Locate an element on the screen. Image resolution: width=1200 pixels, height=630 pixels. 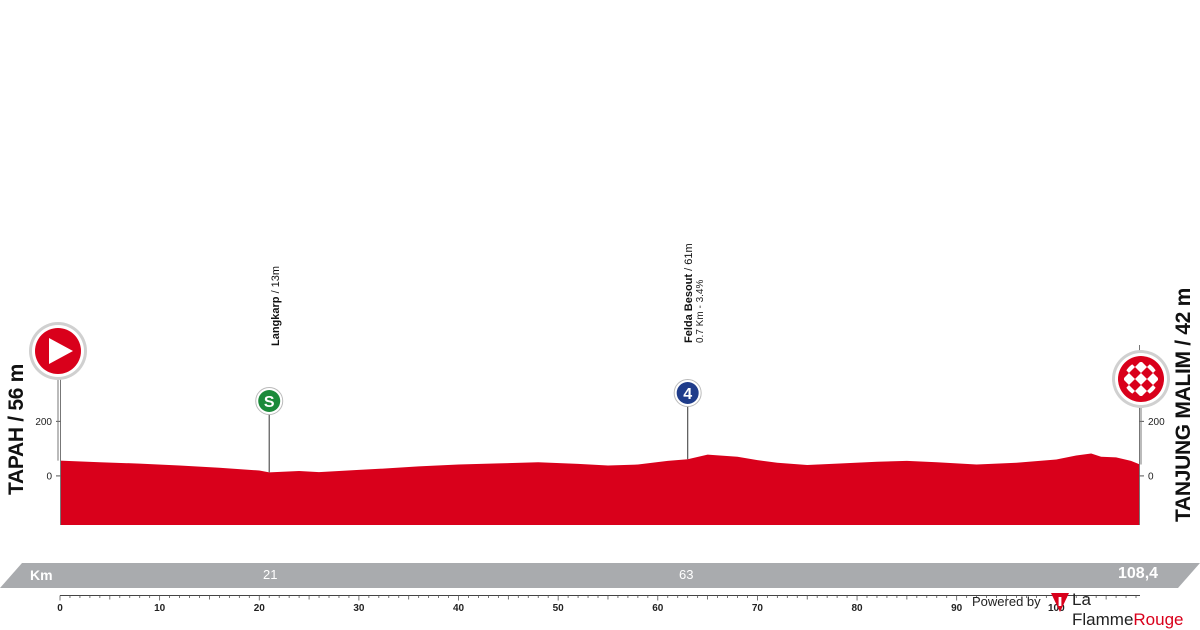
km-axis-tick-label: 30 is located at coordinates (359, 608).